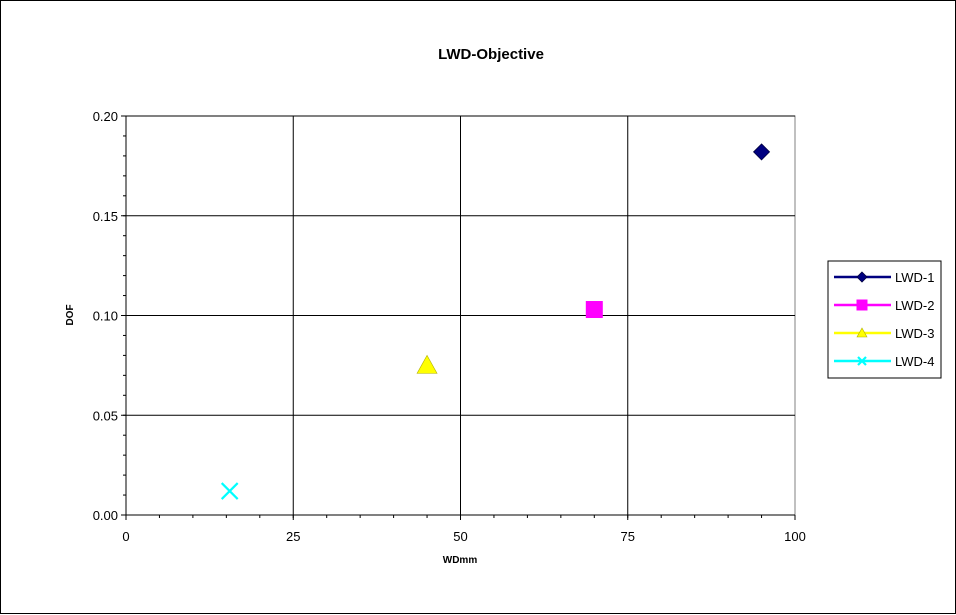 The width and height of the screenshot is (956, 615). What do you see at coordinates (491, 54) in the screenshot?
I see `chart-title: LWD-Objective` at bounding box center [491, 54].